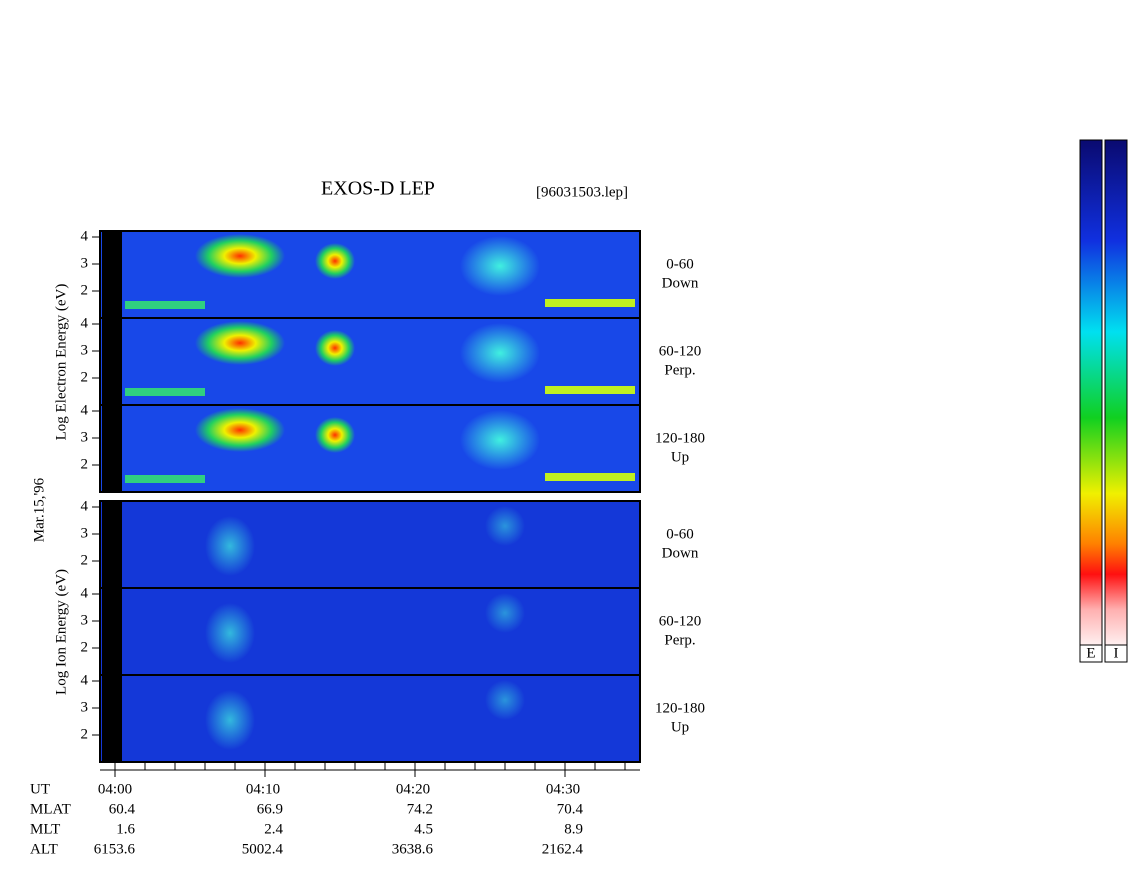 This screenshot has height=880, width=1130. What do you see at coordinates (263, 849) in the screenshot?
I see `row-value: 5002.4` at bounding box center [263, 849].